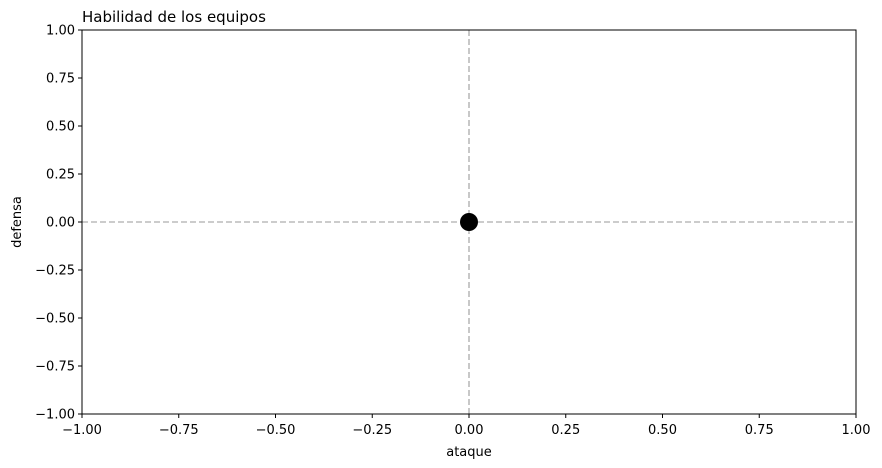  Describe the element at coordinates (759, 430) in the screenshot. I see `x-tick-label: 0.75` at that location.